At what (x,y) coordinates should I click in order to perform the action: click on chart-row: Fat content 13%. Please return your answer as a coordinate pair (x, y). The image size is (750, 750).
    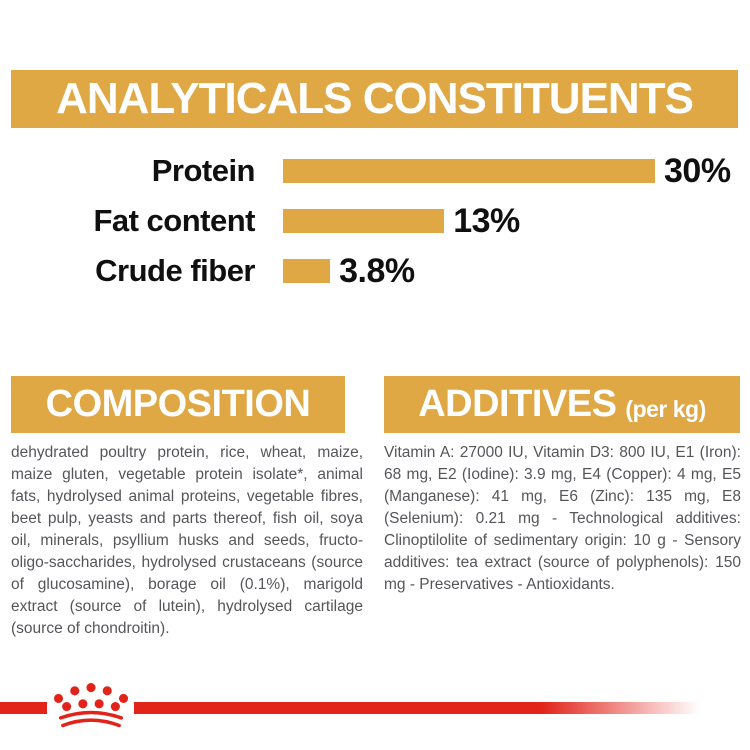
    Looking at the image, I should click on (375, 221).